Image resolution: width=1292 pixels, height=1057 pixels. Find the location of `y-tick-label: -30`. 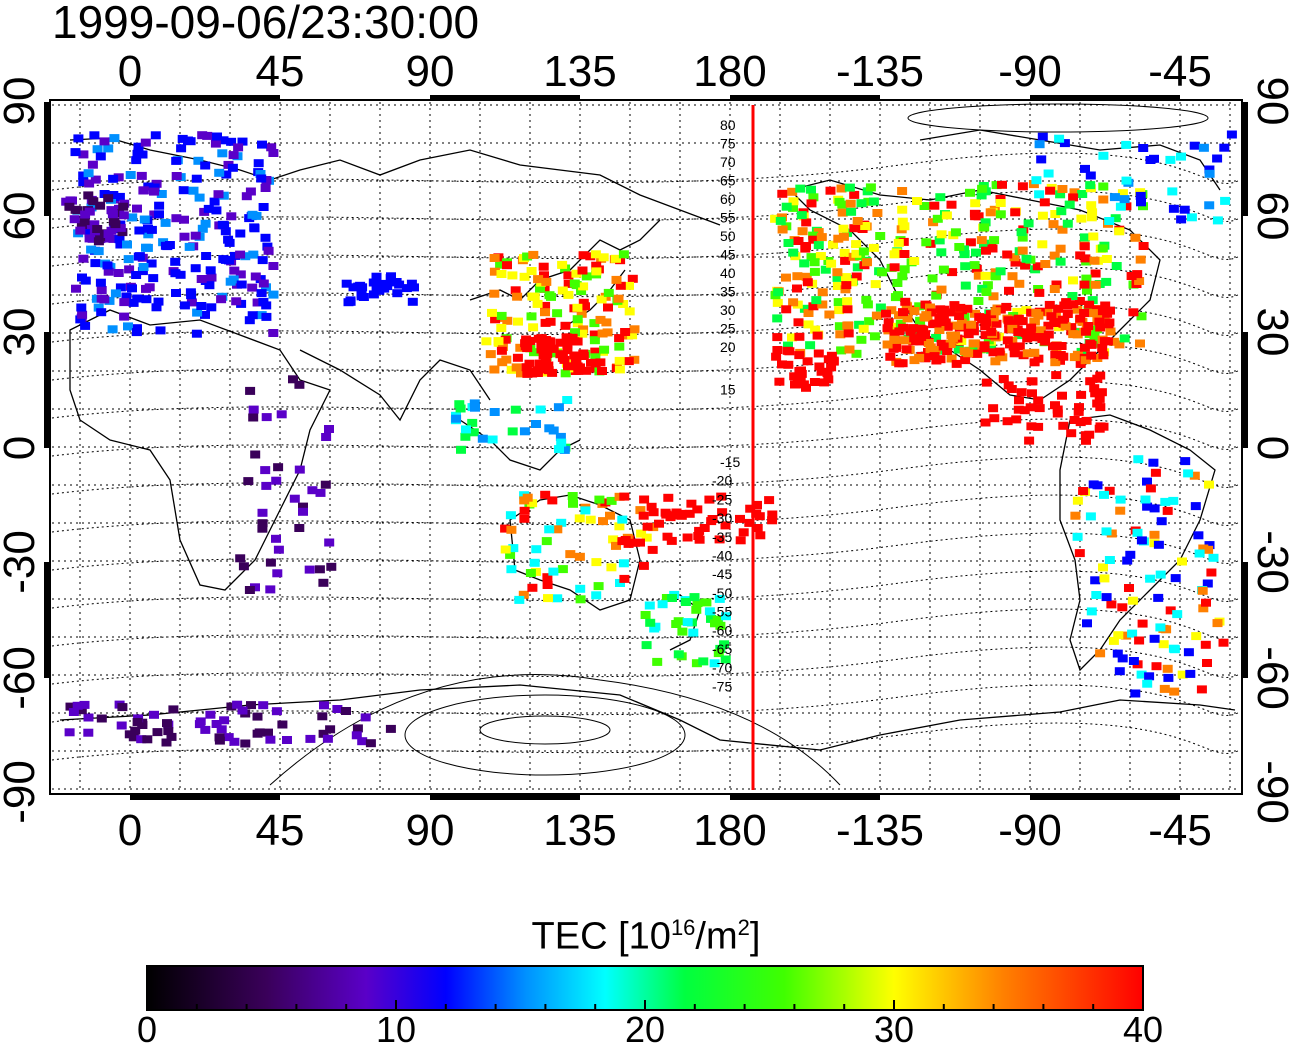

y-tick-label: -30 is located at coordinates (22, 562).